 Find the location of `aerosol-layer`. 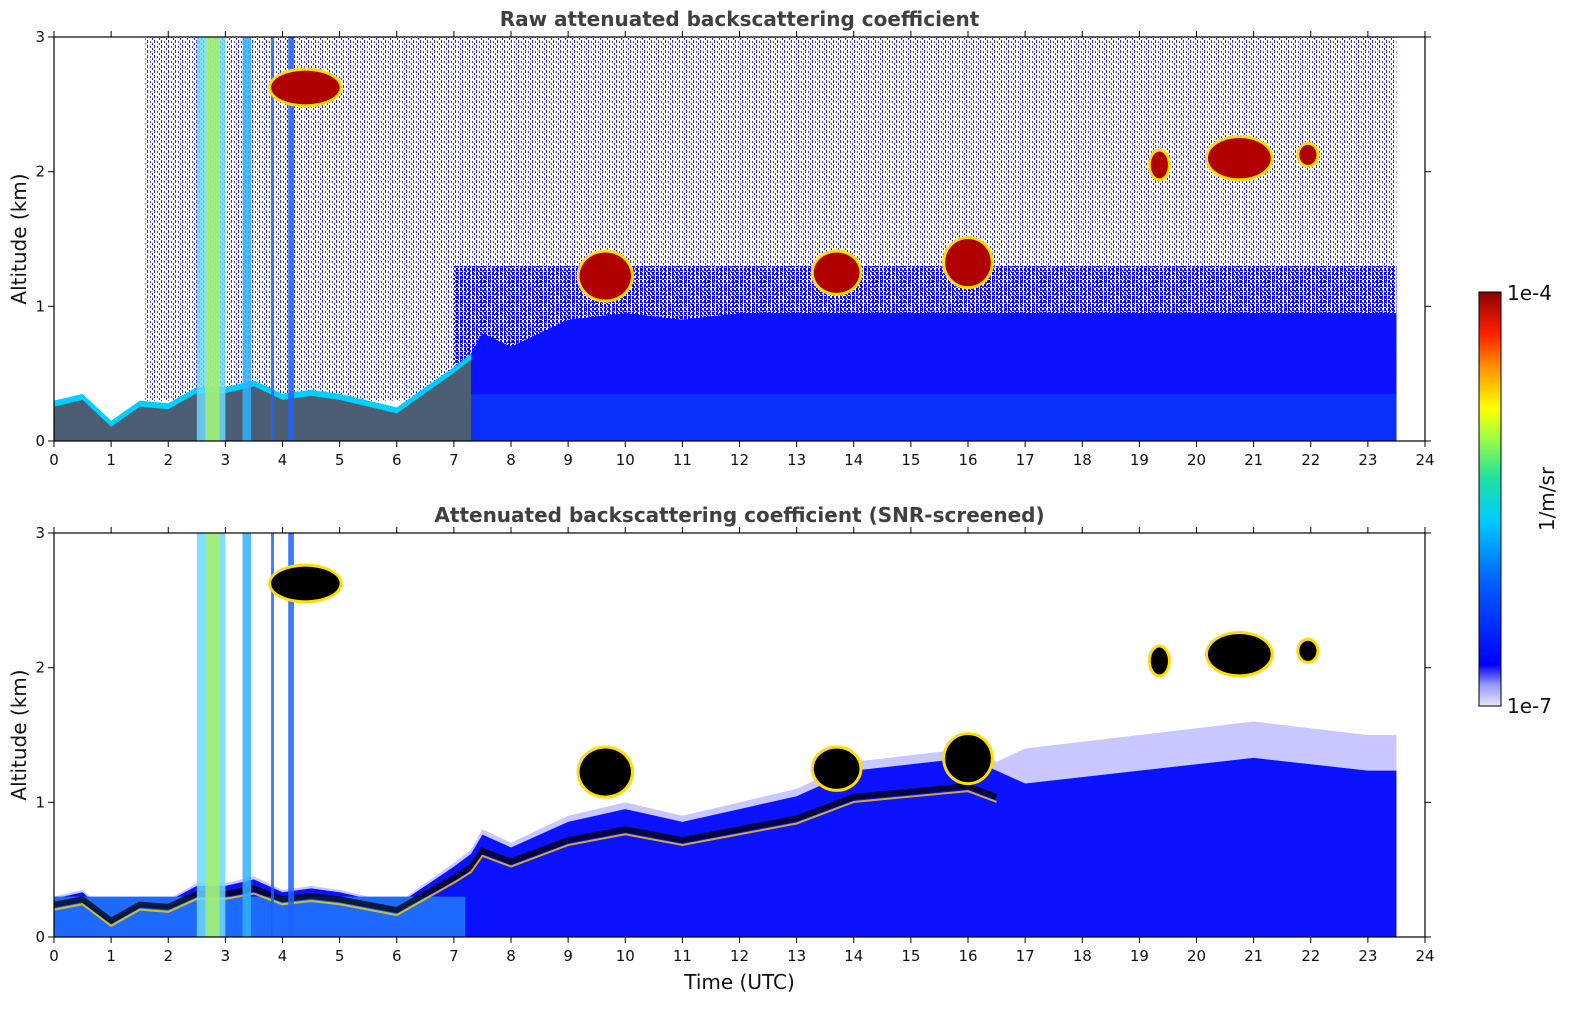

aerosol-layer is located at coordinates (725, 847).